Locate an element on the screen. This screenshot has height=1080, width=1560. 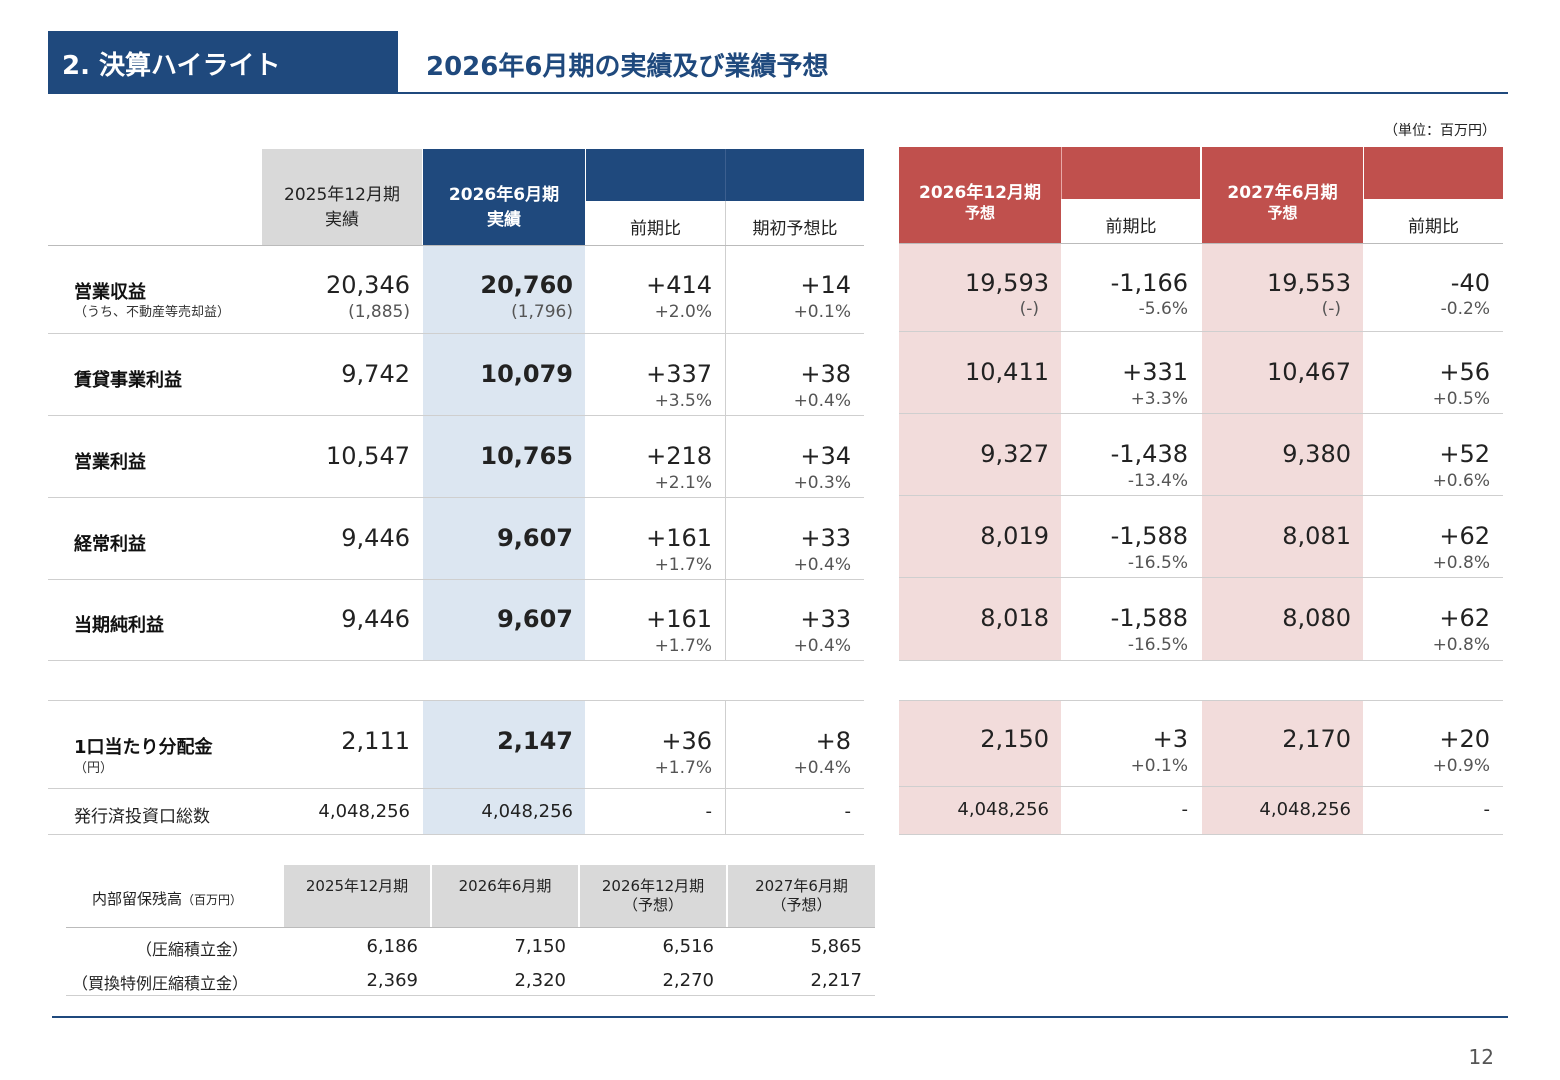
f1-value: 9,327 is located at coordinates (1014, 454).